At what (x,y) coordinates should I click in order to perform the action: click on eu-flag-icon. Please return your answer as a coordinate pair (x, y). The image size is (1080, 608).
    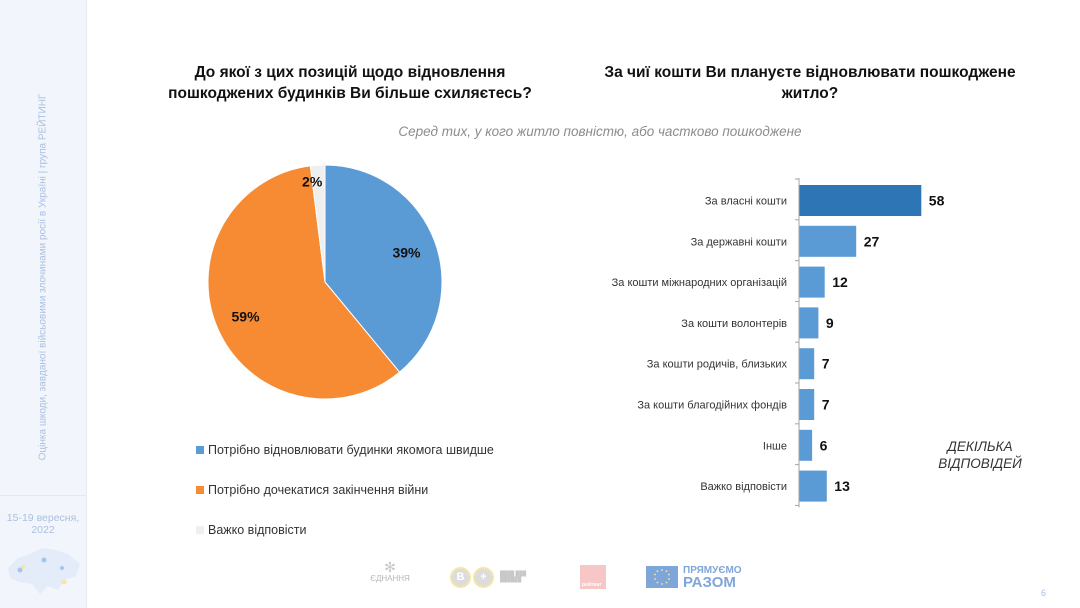
    Looking at the image, I should click on (662, 577).